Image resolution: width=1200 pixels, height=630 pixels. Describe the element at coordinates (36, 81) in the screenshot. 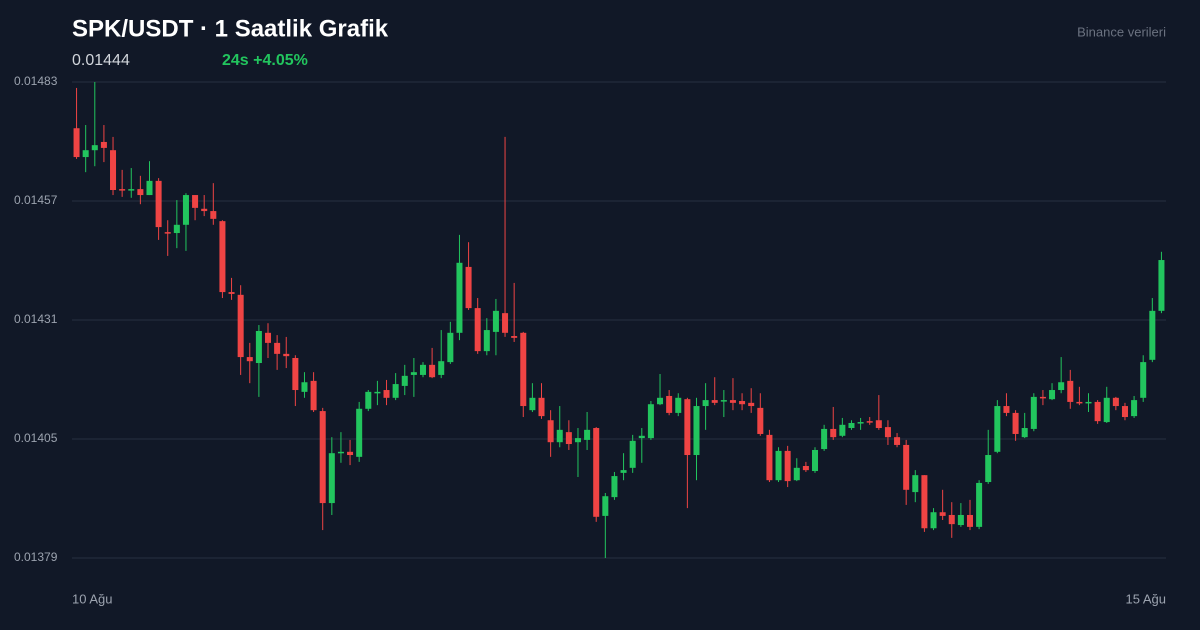

I see `y-tick-label: 0.01483` at that location.